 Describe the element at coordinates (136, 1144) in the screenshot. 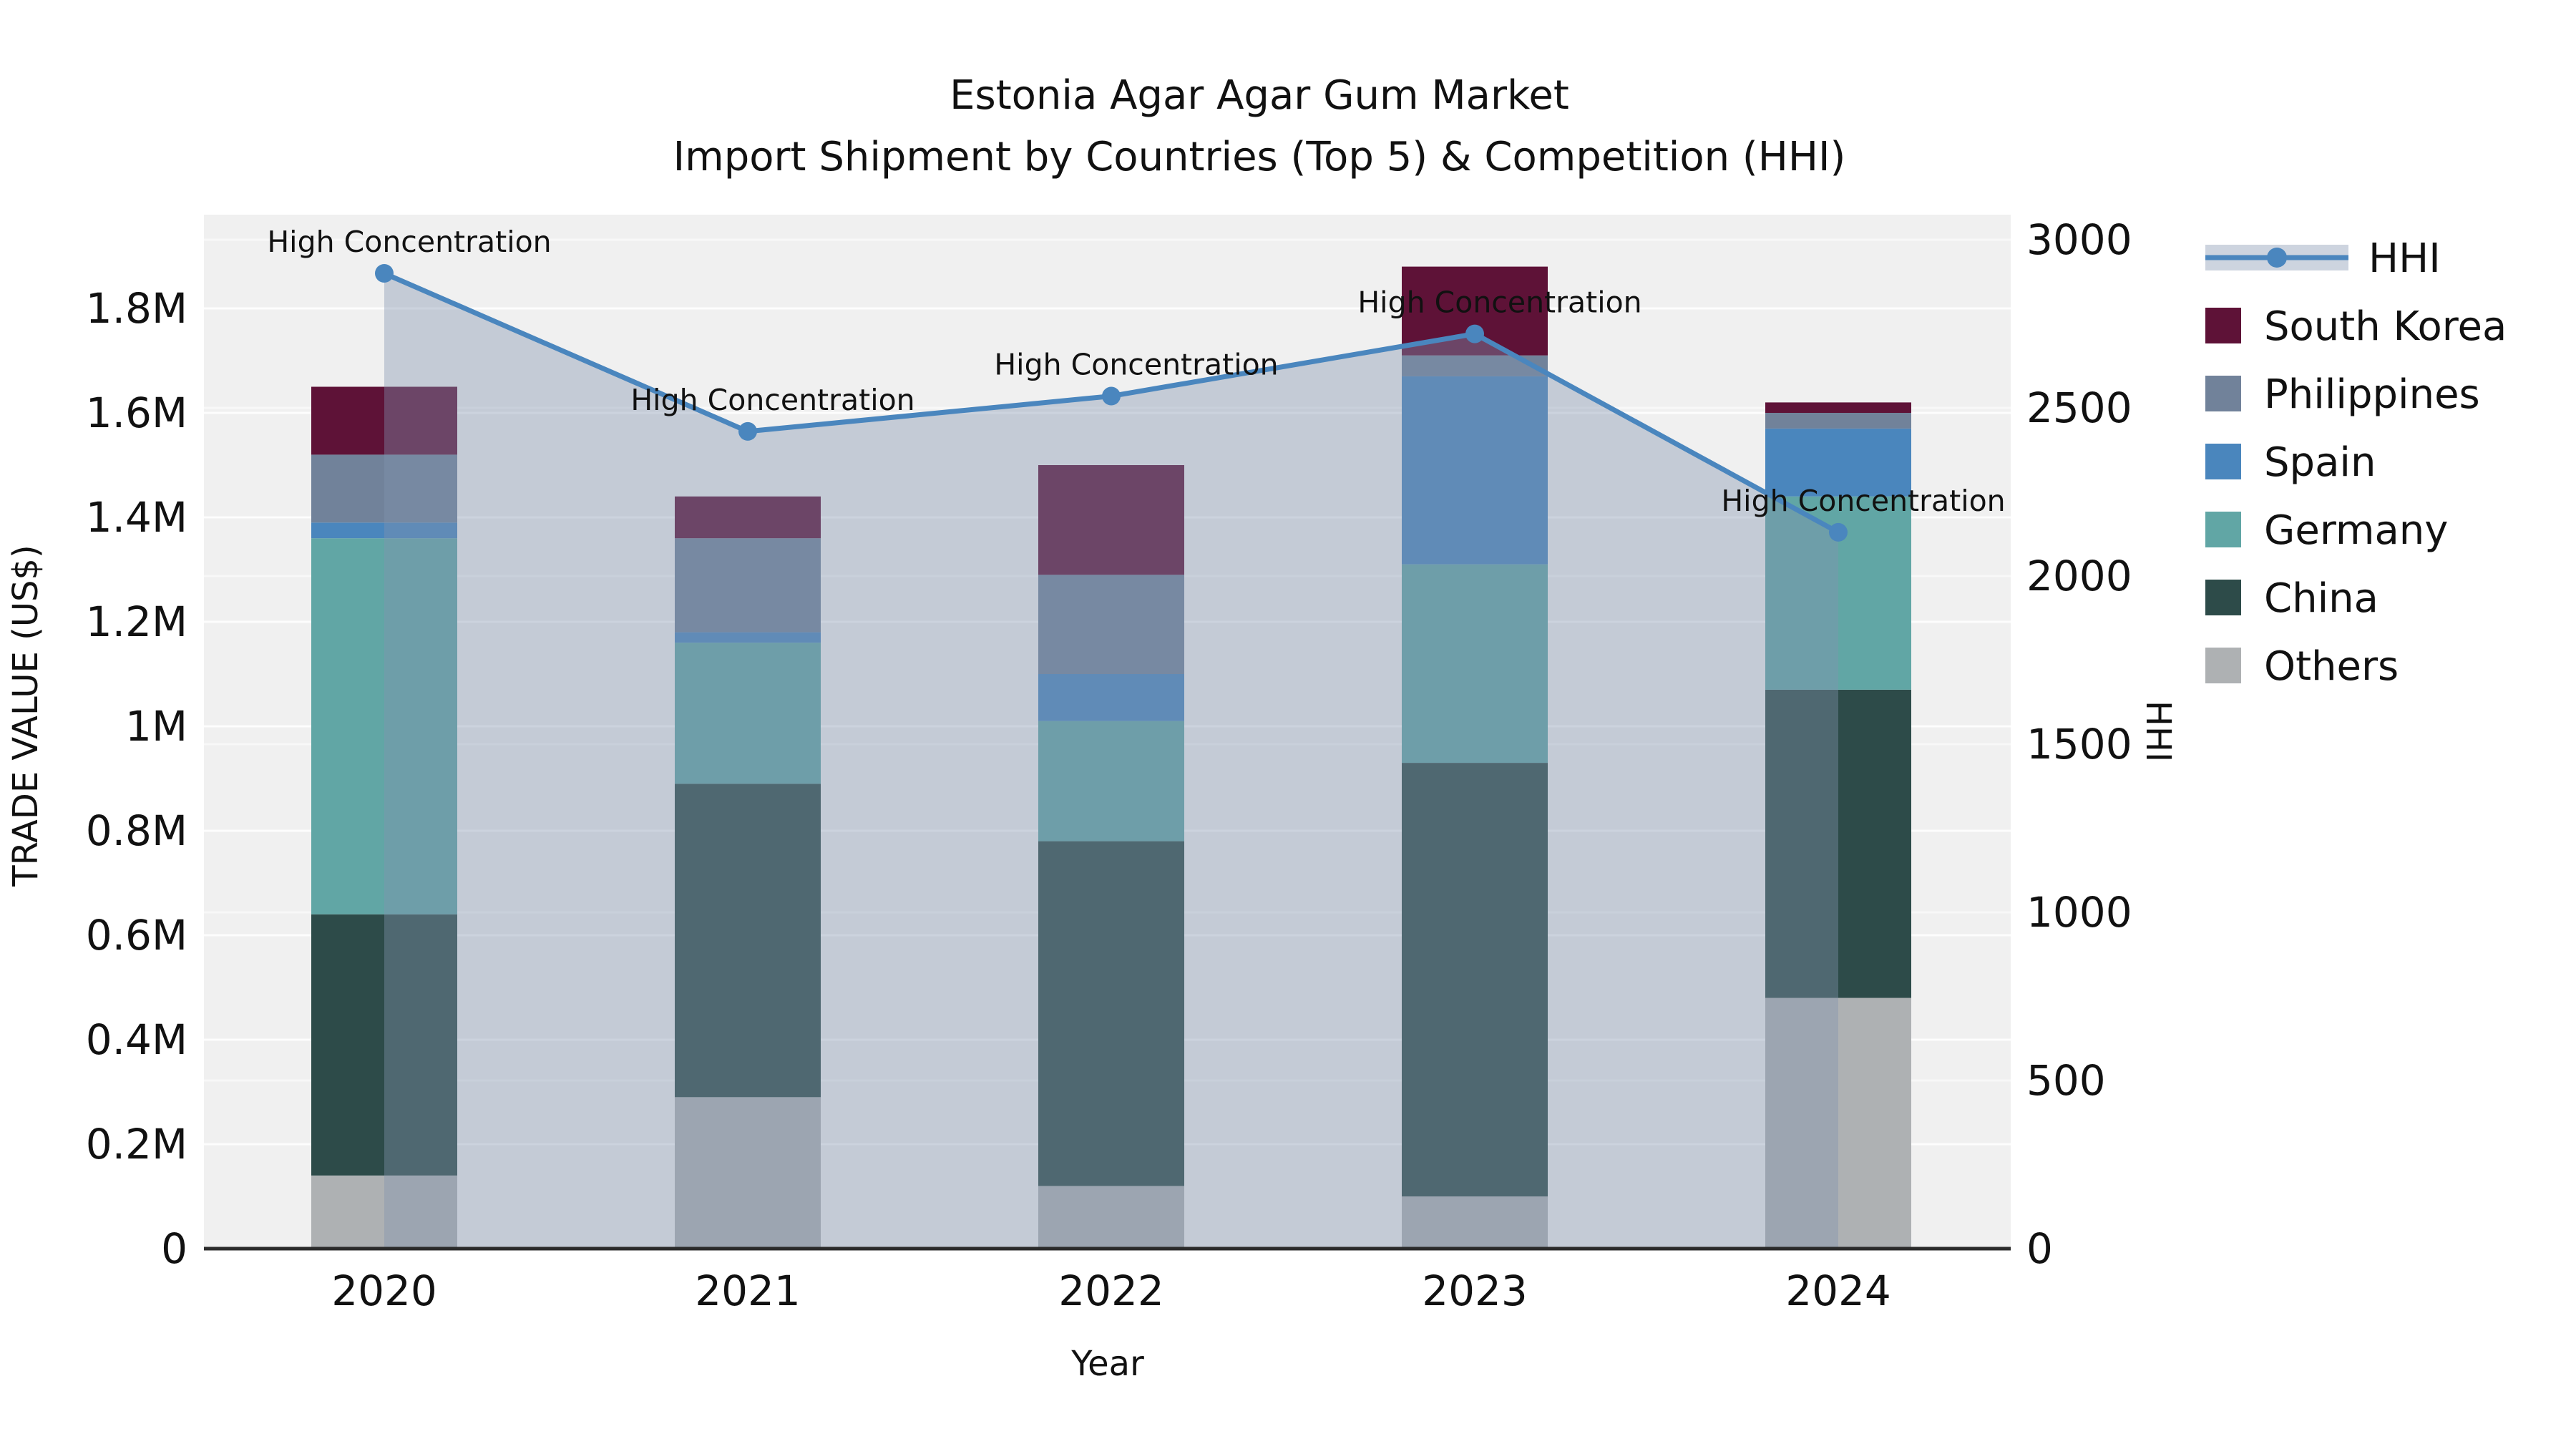

I see `left-y-tick: 0.2M` at that location.